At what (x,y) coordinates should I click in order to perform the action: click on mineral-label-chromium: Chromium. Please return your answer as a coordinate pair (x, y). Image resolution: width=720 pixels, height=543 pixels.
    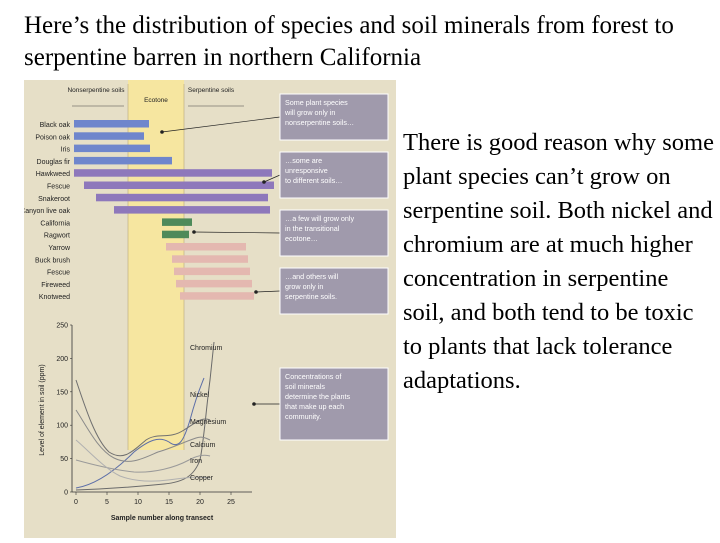
    Looking at the image, I should click on (206, 348).